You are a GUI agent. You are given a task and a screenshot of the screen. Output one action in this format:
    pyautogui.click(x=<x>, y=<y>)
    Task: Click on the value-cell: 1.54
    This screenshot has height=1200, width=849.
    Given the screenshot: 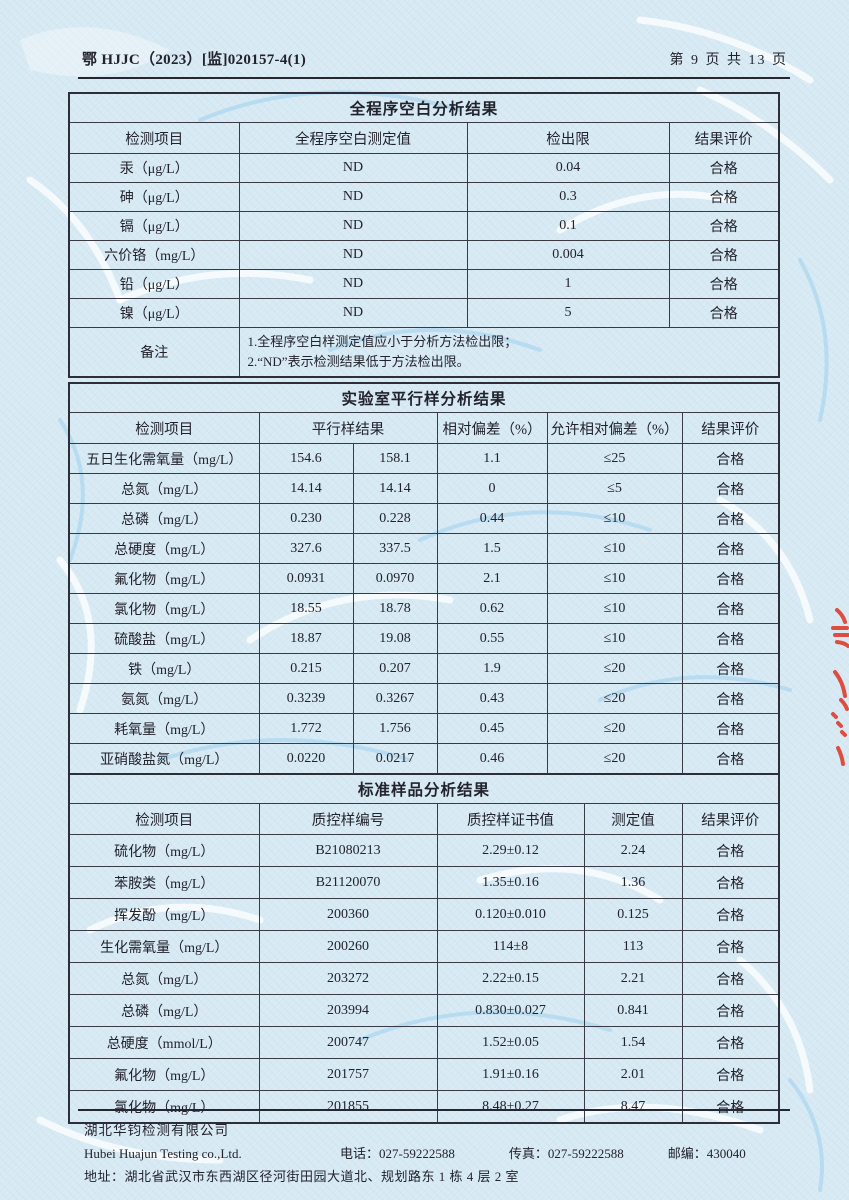 What is the action you would take?
    pyautogui.click(x=633, y=1043)
    